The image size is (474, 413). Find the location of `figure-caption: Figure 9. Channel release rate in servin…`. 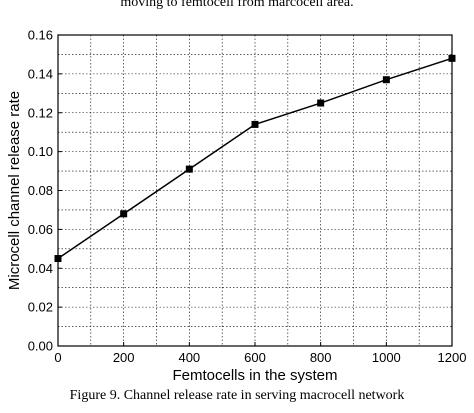

figure-caption: Figure 9. Channel release rate in servin… is located at coordinates (237, 395).